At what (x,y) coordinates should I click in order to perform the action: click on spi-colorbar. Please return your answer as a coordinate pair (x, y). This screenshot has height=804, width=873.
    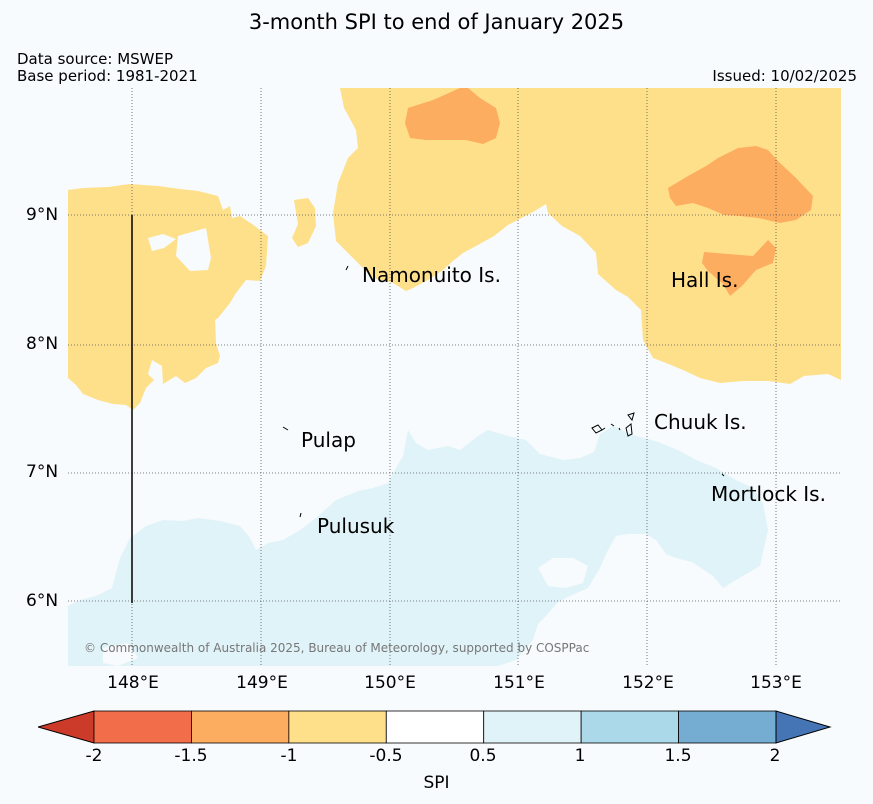
    Looking at the image, I should click on (435, 727).